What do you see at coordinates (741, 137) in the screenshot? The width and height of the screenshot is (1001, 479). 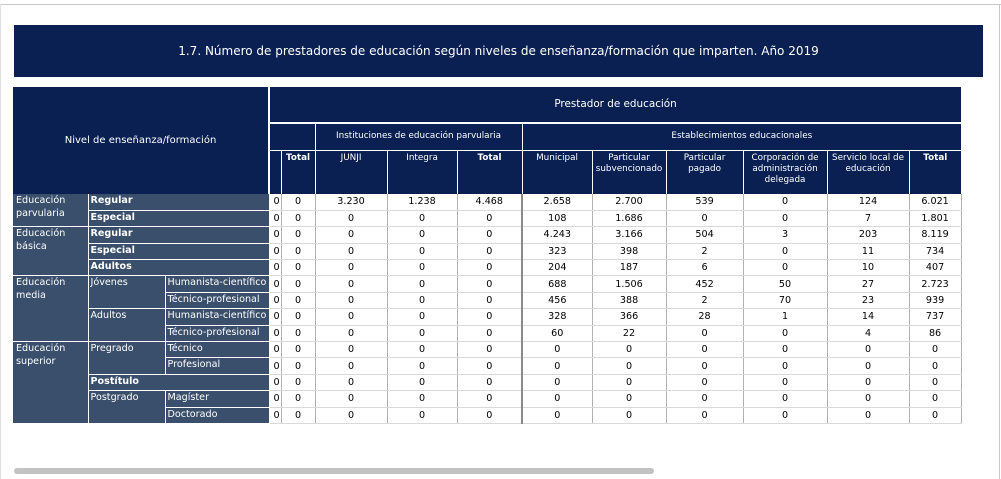 I see `header-group-establecimientos: Establecimientos educacionales` at bounding box center [741, 137].